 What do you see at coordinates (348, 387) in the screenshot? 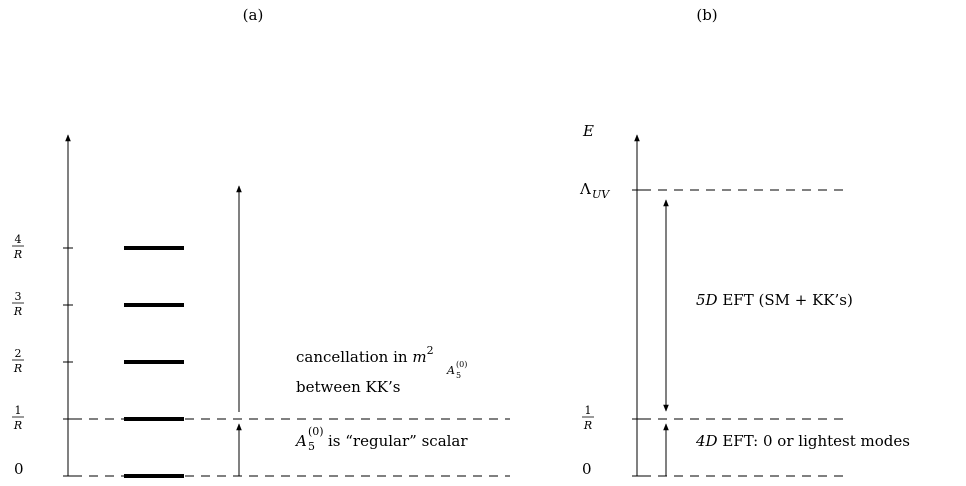
I see `svg-text: between KK’s` at bounding box center [348, 387].